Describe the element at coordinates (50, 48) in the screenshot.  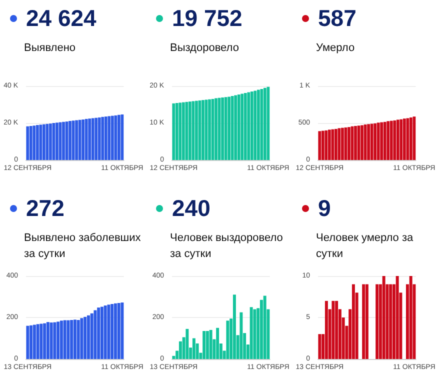
I see `chart-subtitle: Выявлено` at that location.